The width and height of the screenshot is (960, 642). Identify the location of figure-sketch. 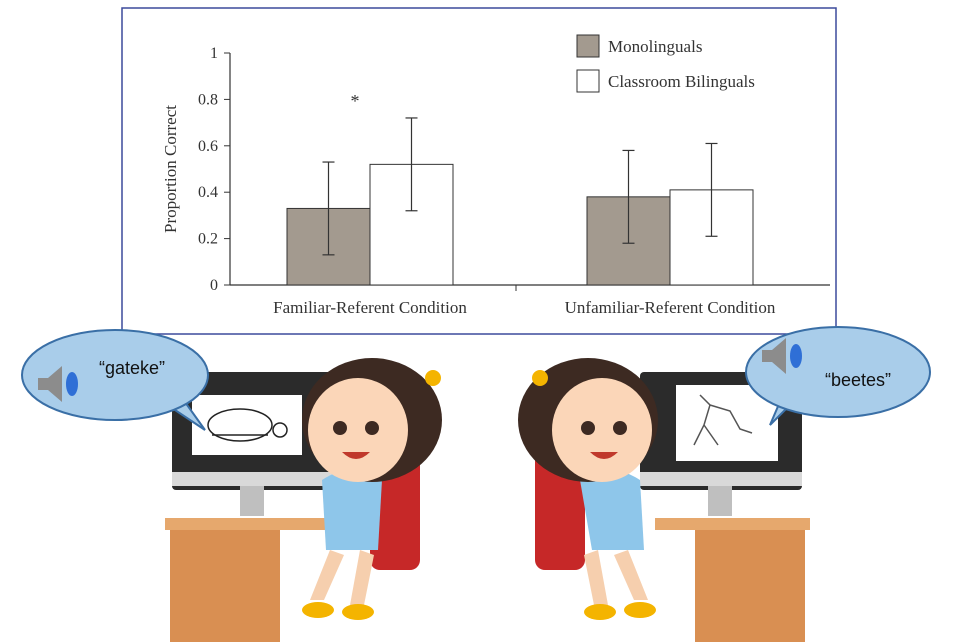
(723, 420).